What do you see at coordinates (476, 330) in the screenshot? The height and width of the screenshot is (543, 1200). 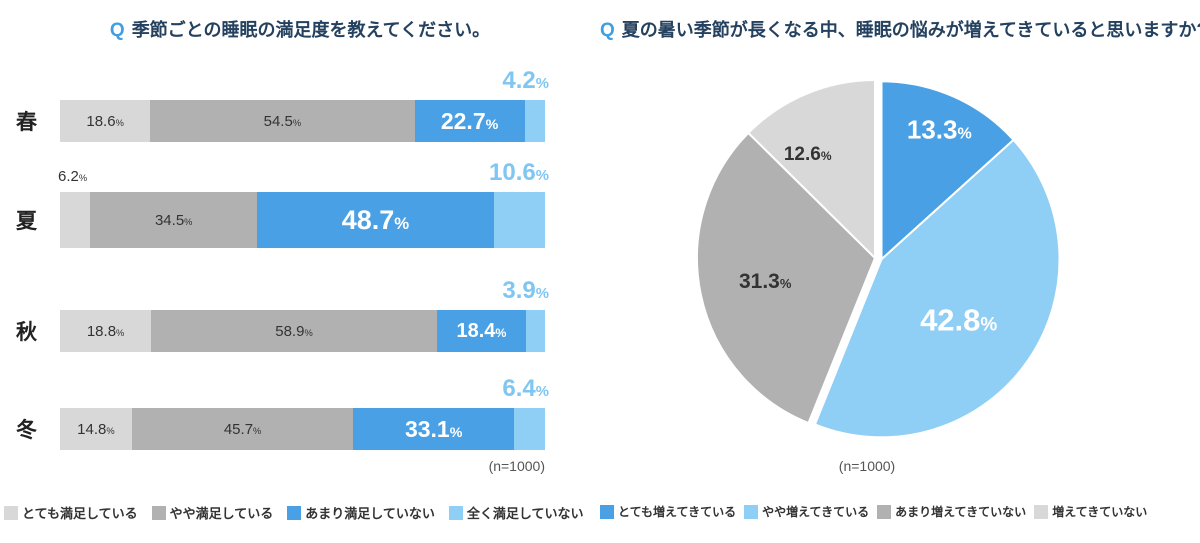 I see `value-number: 18.4` at bounding box center [476, 330].